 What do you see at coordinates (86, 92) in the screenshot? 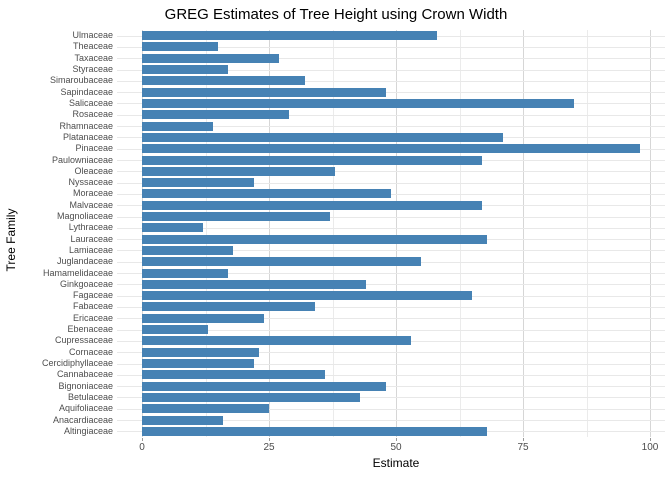
I see `y-tick-label: Sapindaceae` at bounding box center [86, 92].